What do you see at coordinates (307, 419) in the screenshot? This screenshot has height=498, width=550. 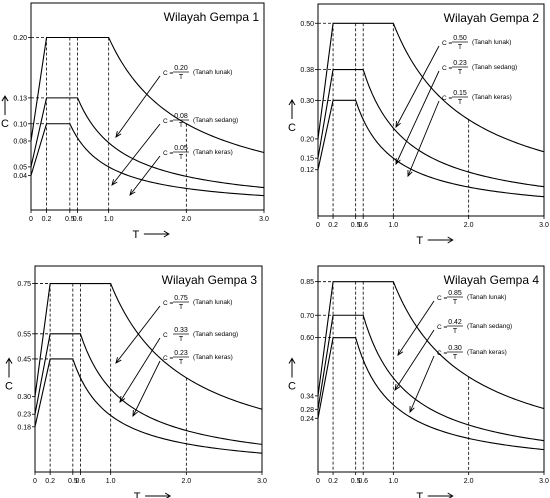 I see `y-tick-label: 0.24` at bounding box center [307, 419].